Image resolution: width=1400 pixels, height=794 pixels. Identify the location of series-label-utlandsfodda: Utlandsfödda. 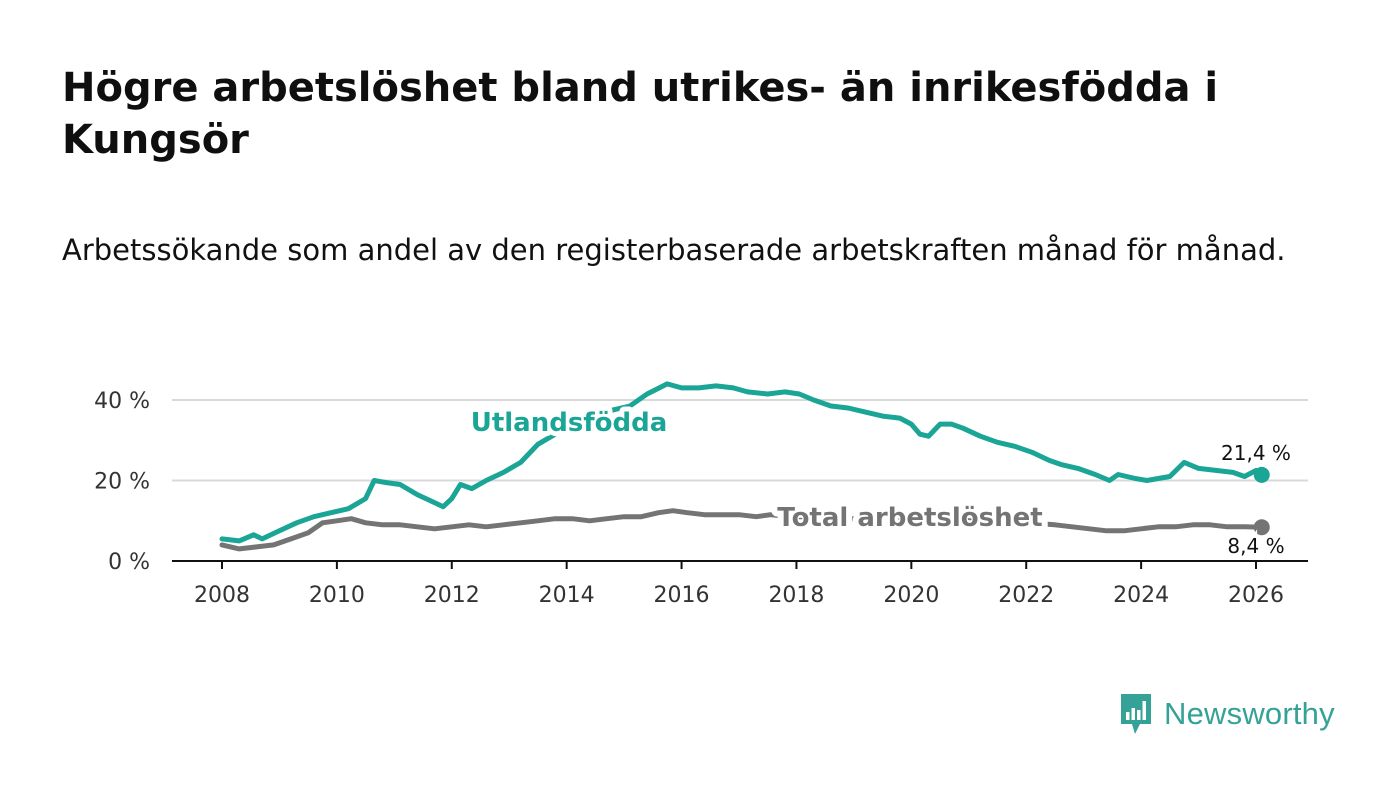
(569, 423).